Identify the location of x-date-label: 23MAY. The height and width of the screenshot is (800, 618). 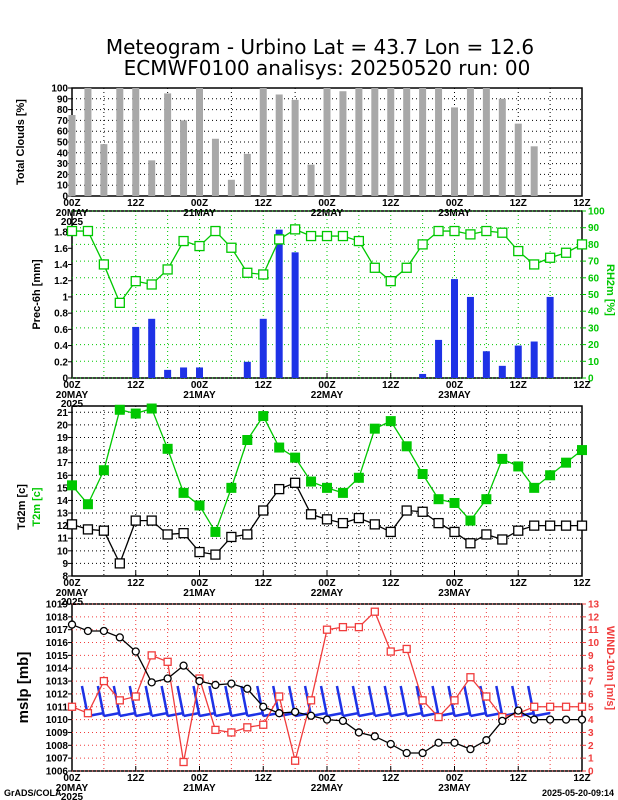
(454, 788).